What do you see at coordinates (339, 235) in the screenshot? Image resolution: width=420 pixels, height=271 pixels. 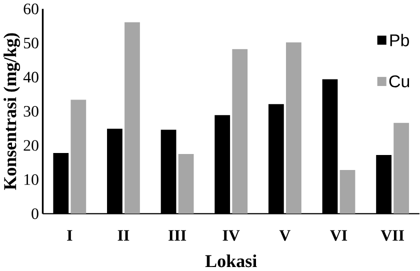 I see `x-tick-label: VI` at bounding box center [339, 235].